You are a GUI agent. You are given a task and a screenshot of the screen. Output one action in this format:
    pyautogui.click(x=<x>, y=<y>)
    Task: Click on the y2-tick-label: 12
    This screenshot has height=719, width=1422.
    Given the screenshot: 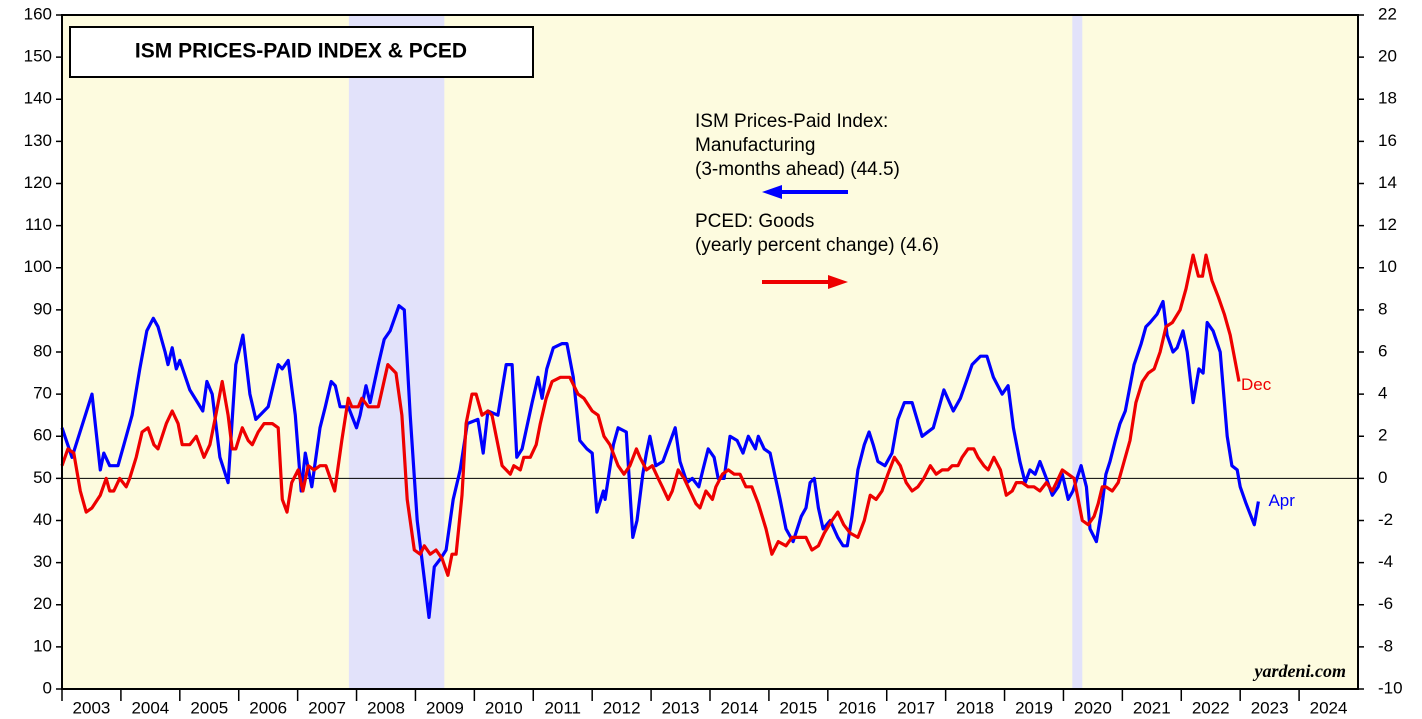 What is the action you would take?
    pyautogui.click(x=1387, y=224)
    